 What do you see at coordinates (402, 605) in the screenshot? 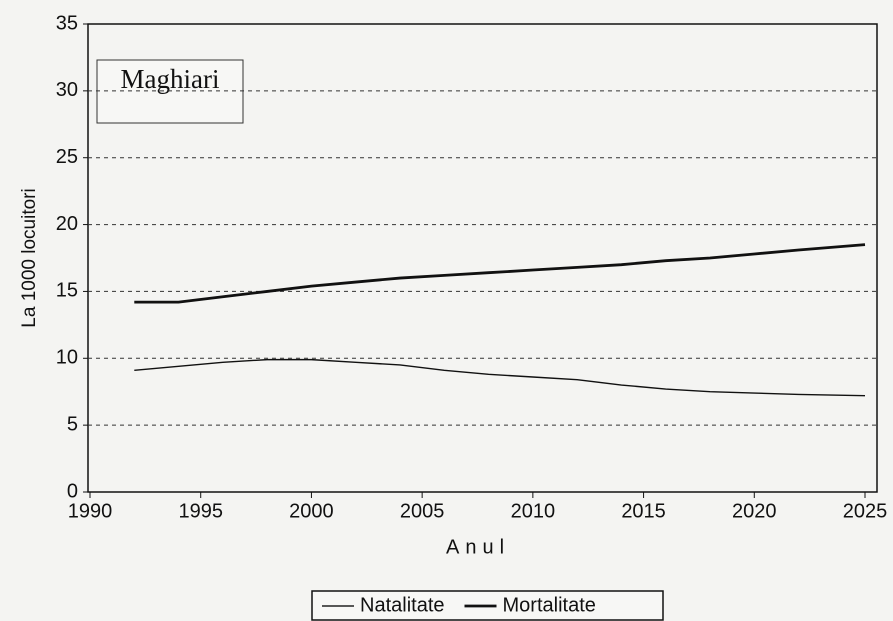
I see `legend-label: Natalitate` at bounding box center [402, 605].